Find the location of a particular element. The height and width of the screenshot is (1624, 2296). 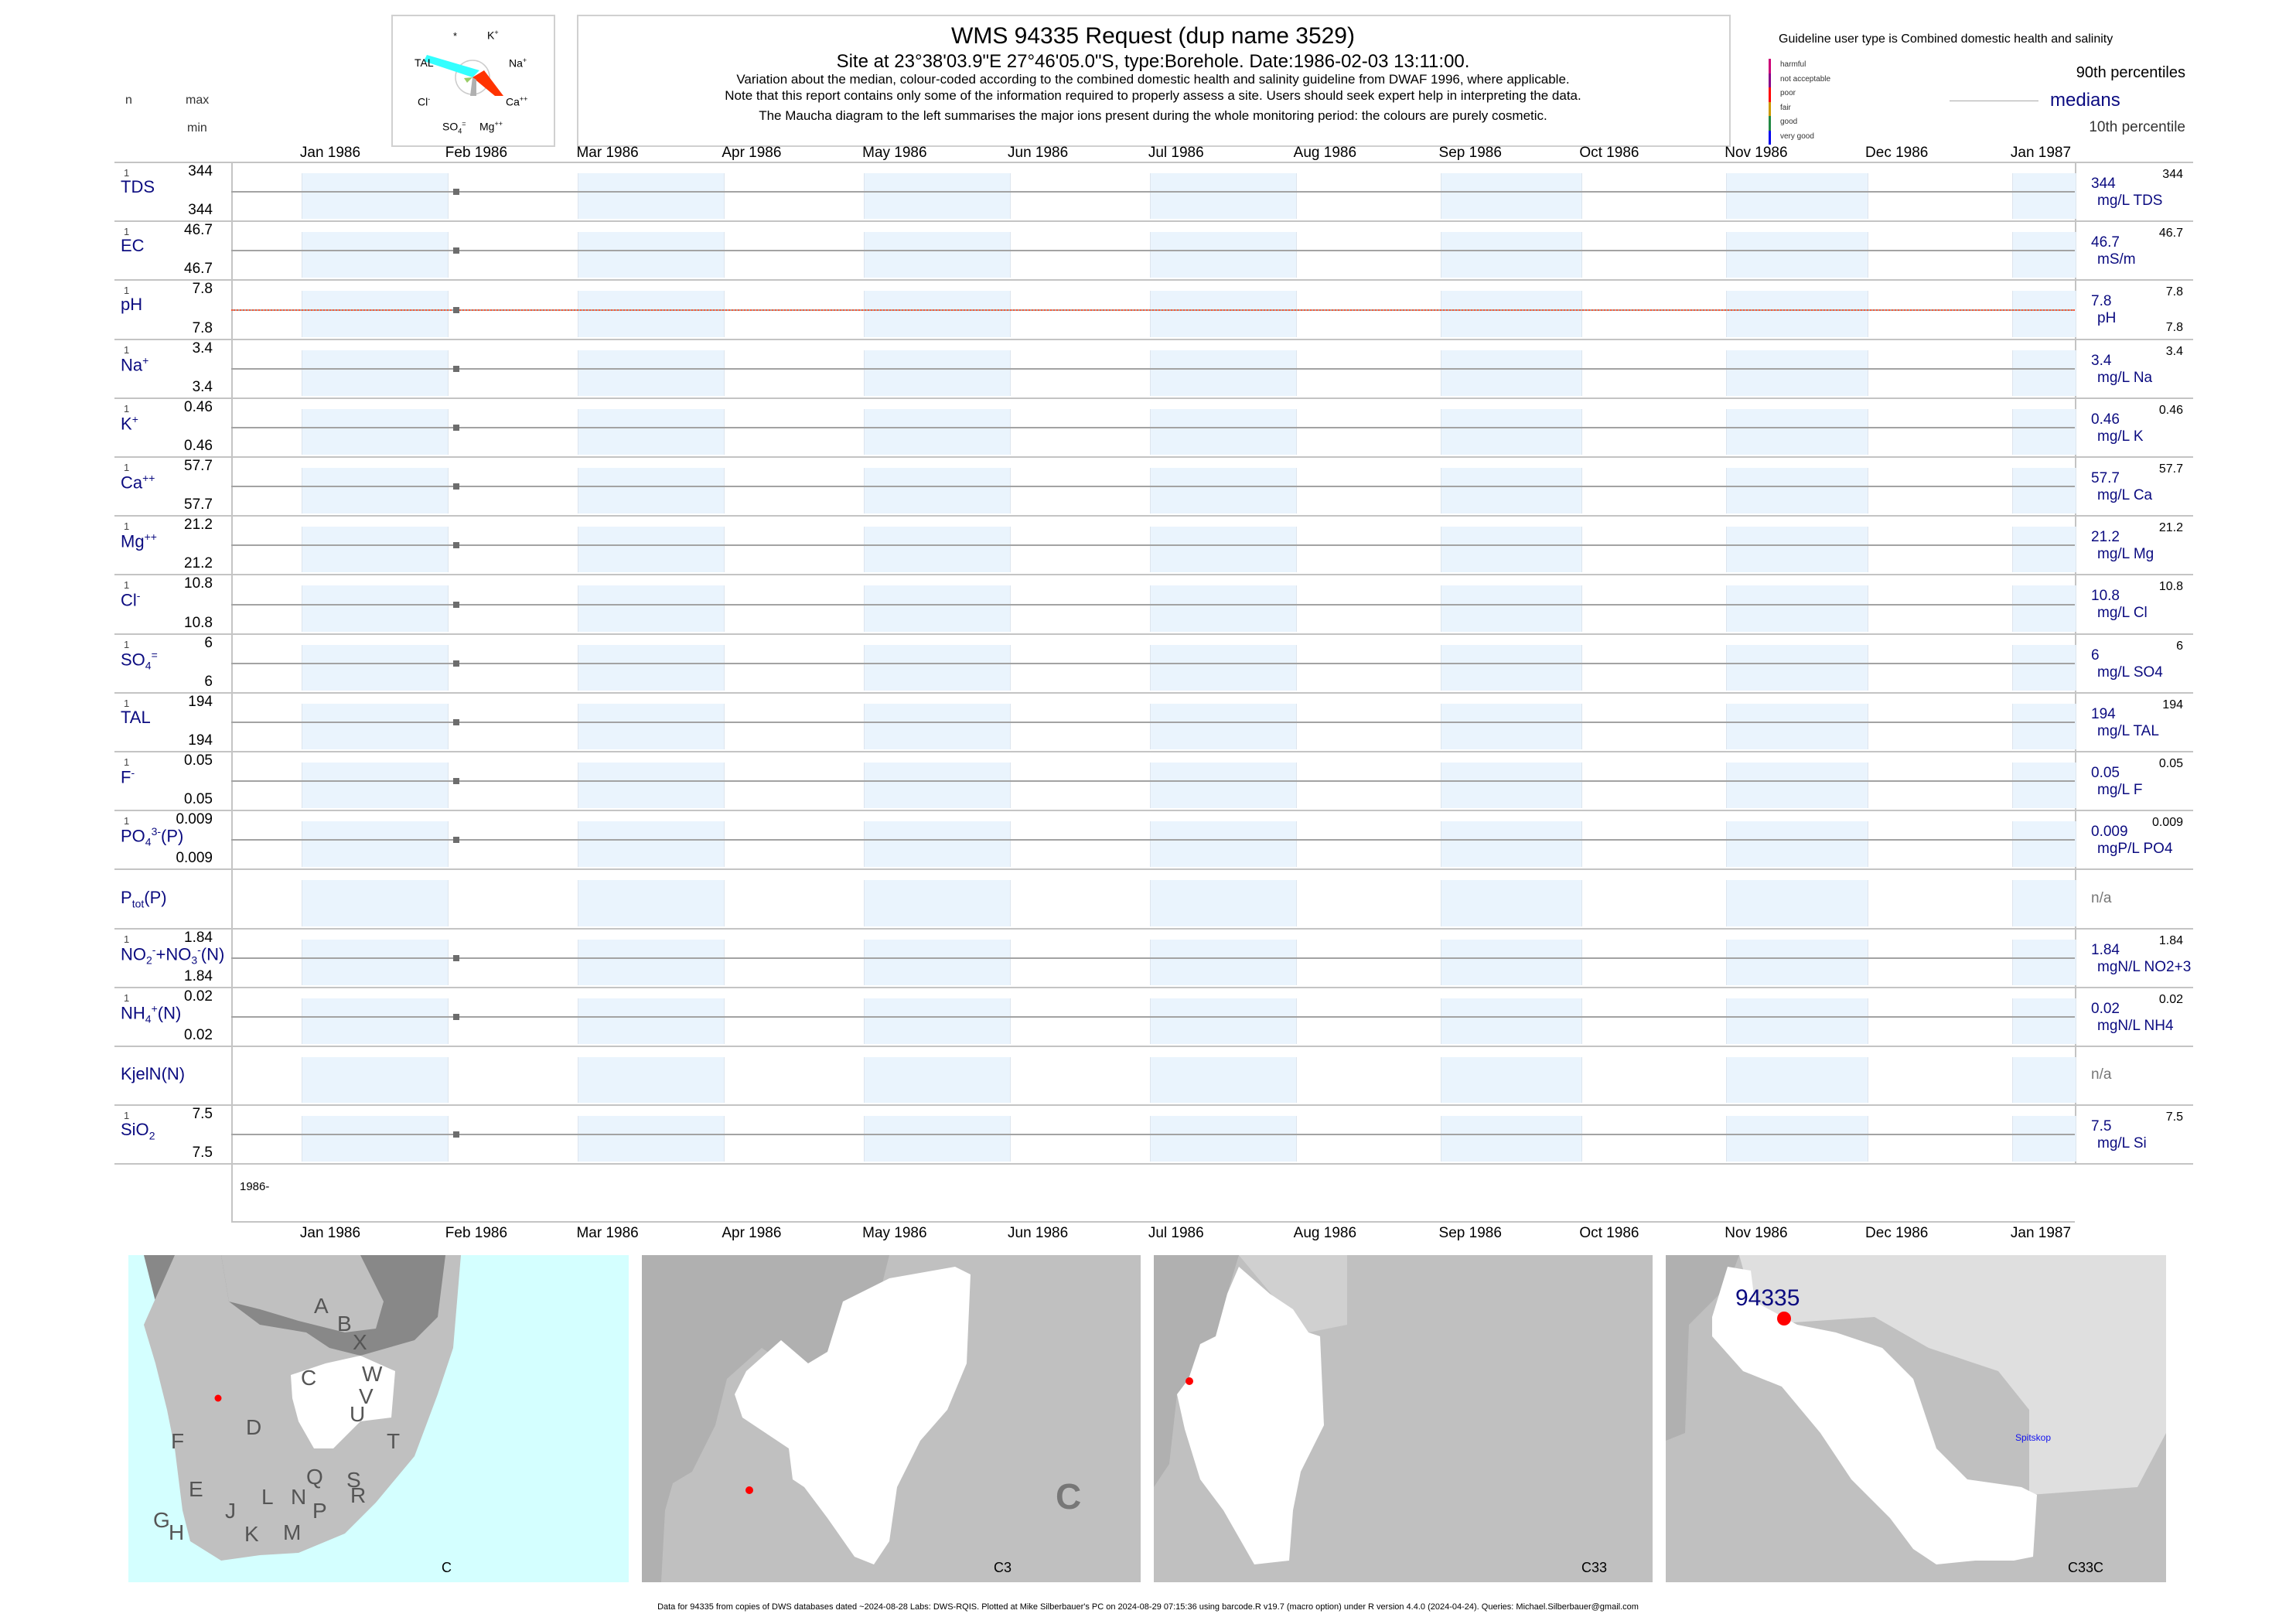

x-tick-bottom: Apr 1986 is located at coordinates (752, 1233).